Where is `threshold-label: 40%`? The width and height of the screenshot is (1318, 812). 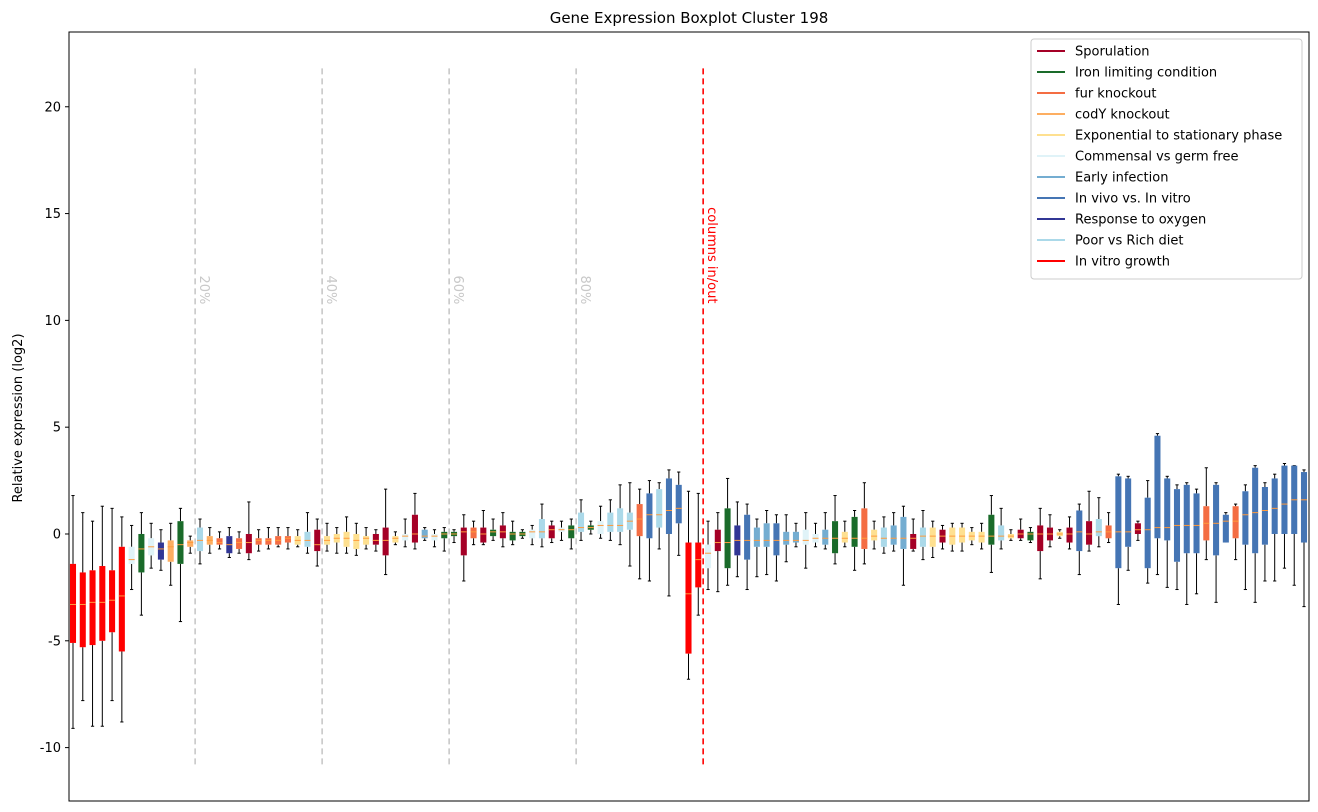
threshold-label: 40% is located at coordinates (330, 290).